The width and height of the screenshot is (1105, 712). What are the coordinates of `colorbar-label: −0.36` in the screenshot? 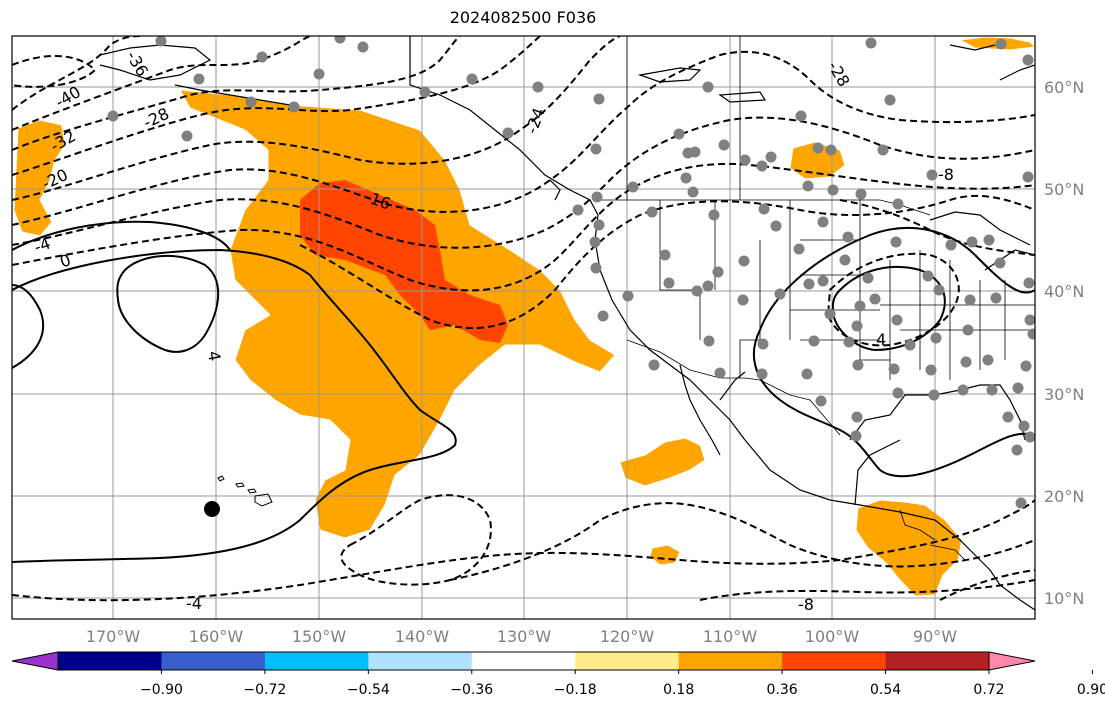 It's located at (471, 690).